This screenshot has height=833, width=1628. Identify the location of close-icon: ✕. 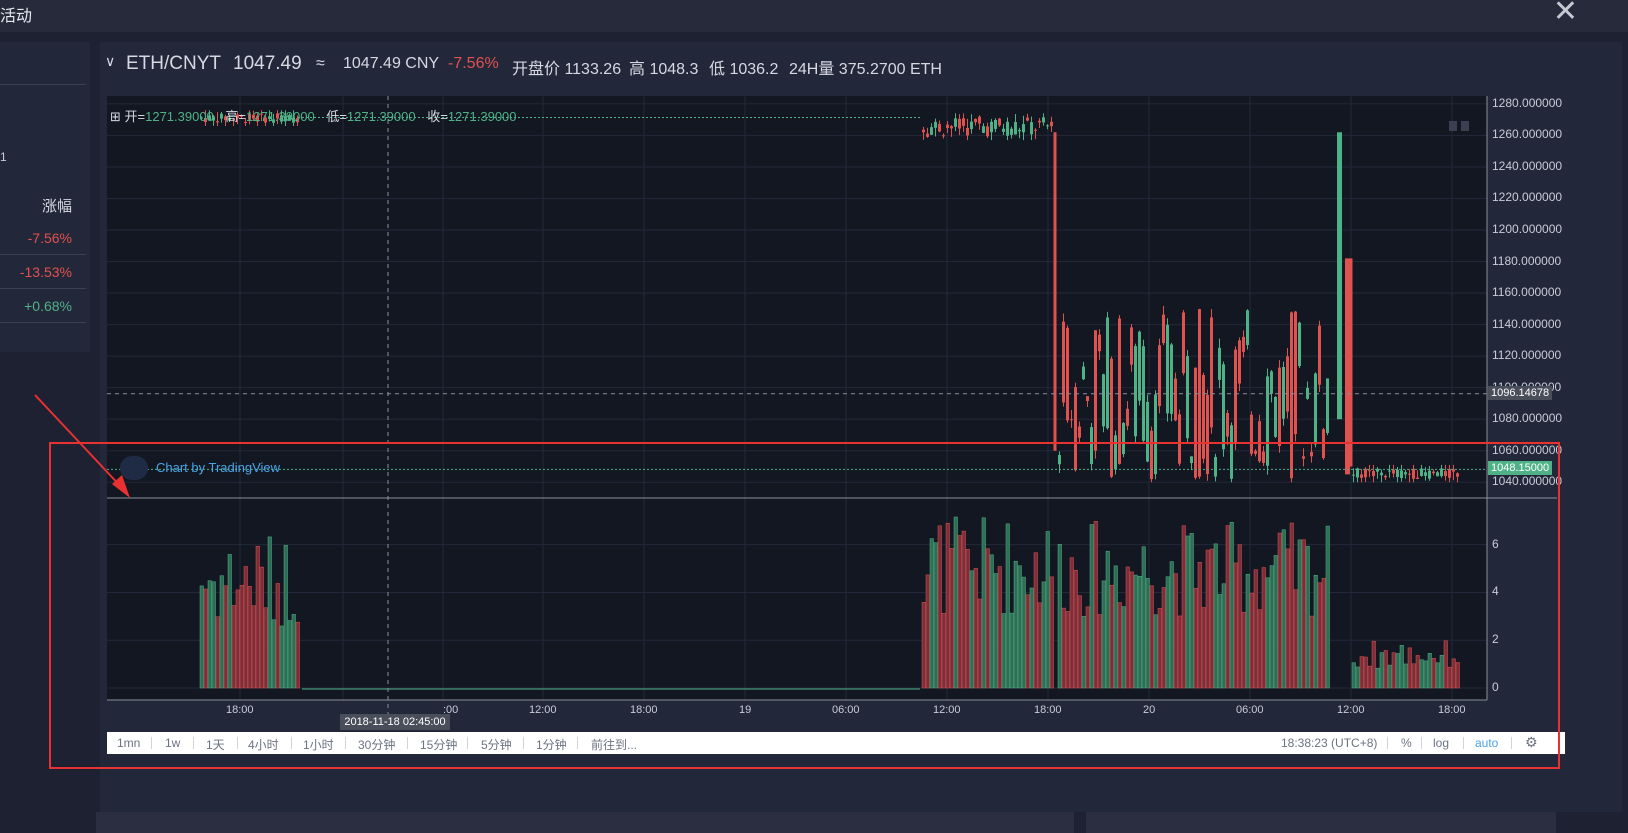
(1565, 14).